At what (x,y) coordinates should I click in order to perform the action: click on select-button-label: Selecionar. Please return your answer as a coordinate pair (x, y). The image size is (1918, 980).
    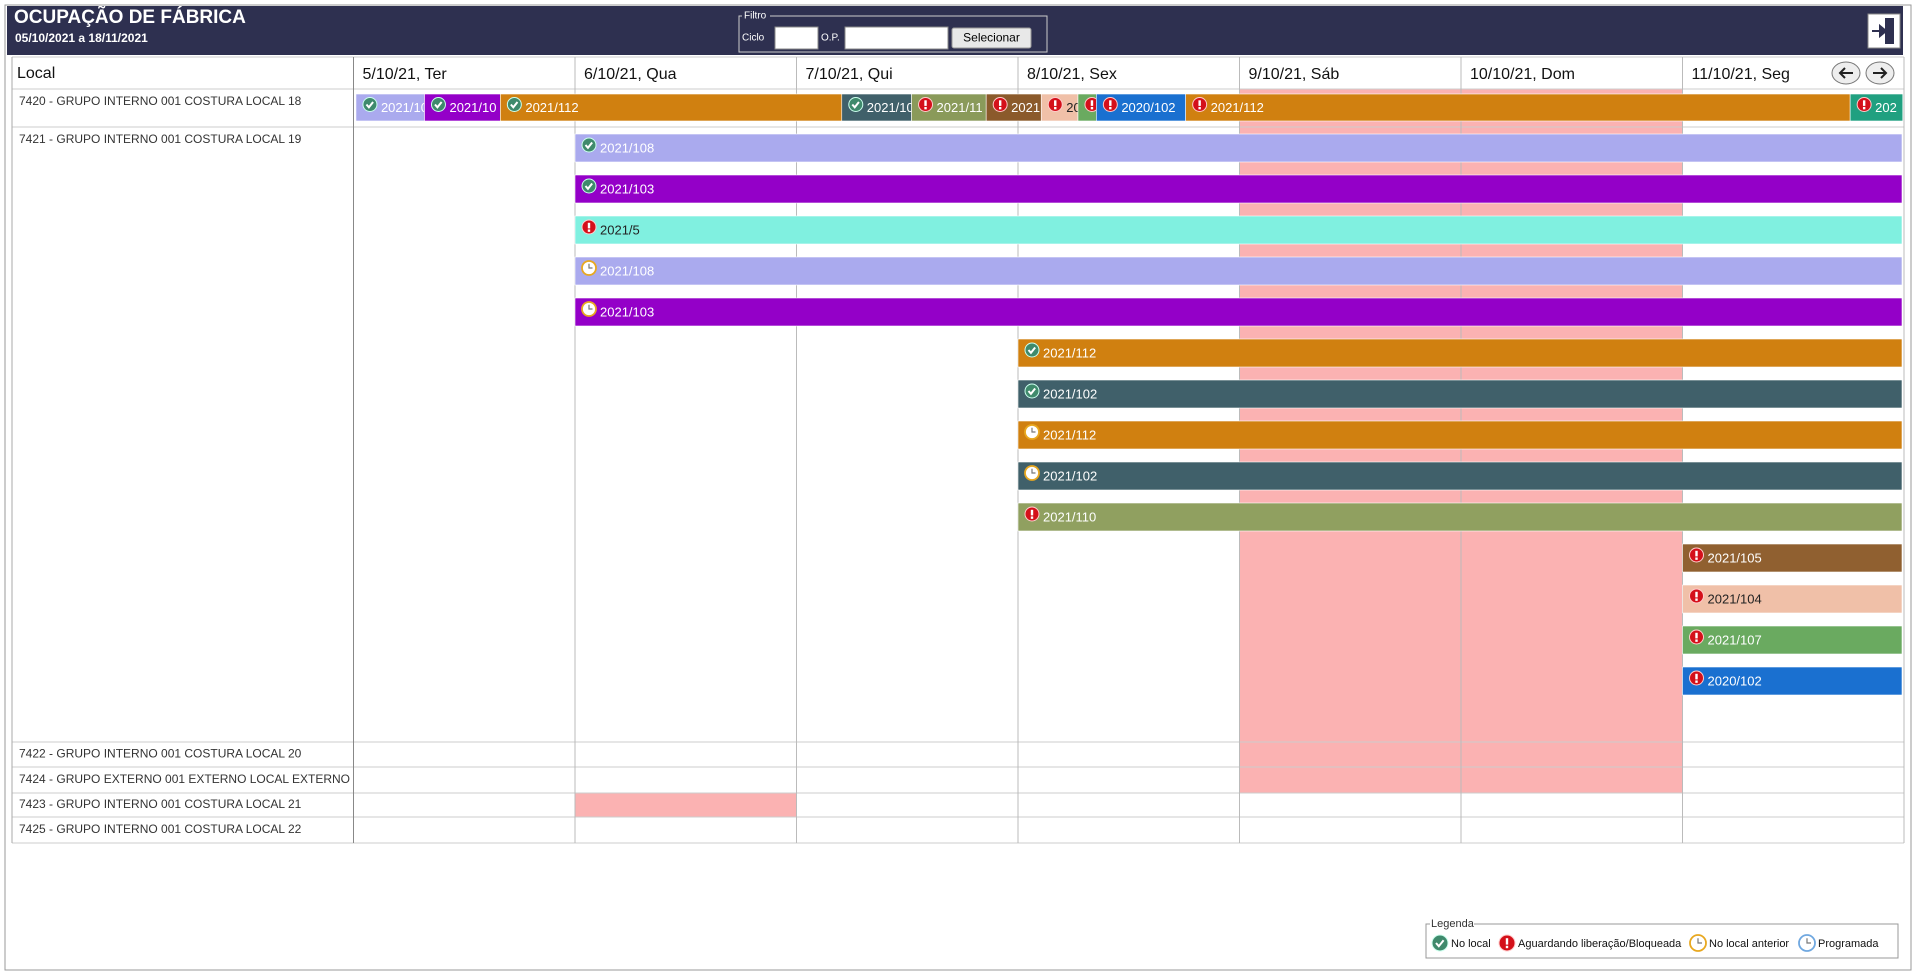
    Looking at the image, I should click on (991, 38).